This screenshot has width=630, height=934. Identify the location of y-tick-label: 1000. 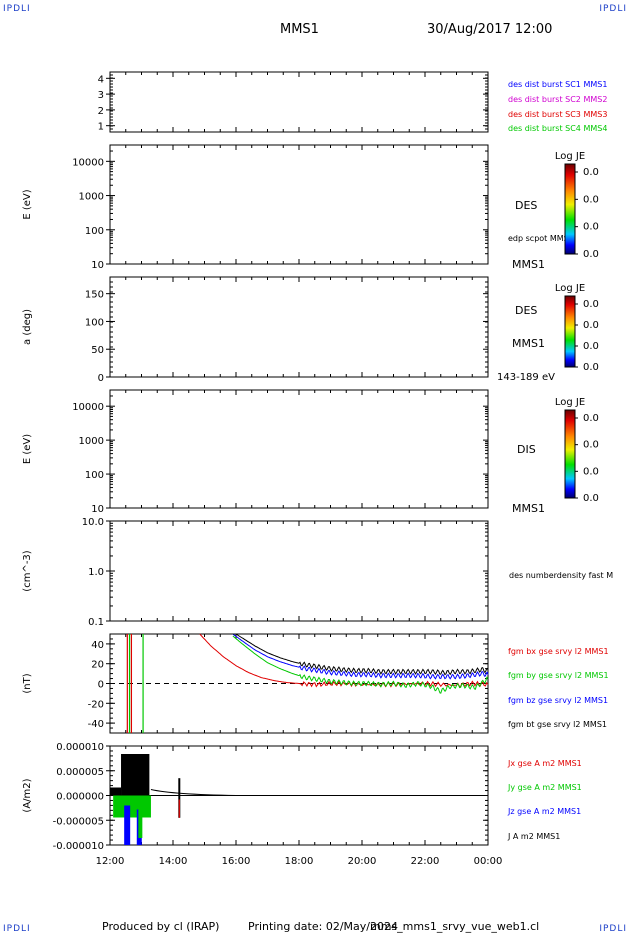
(91, 441).